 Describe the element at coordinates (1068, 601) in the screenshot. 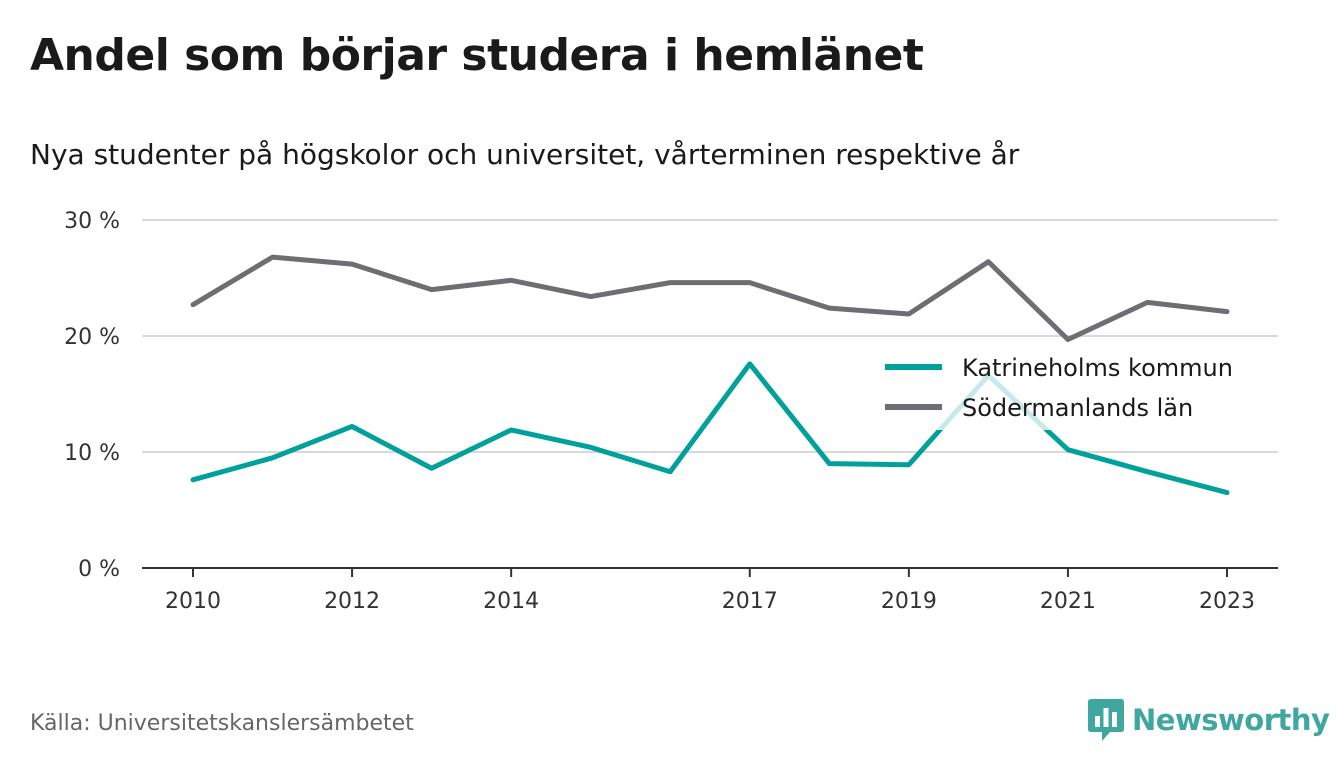

I see `x-tick-label: 2021` at that location.